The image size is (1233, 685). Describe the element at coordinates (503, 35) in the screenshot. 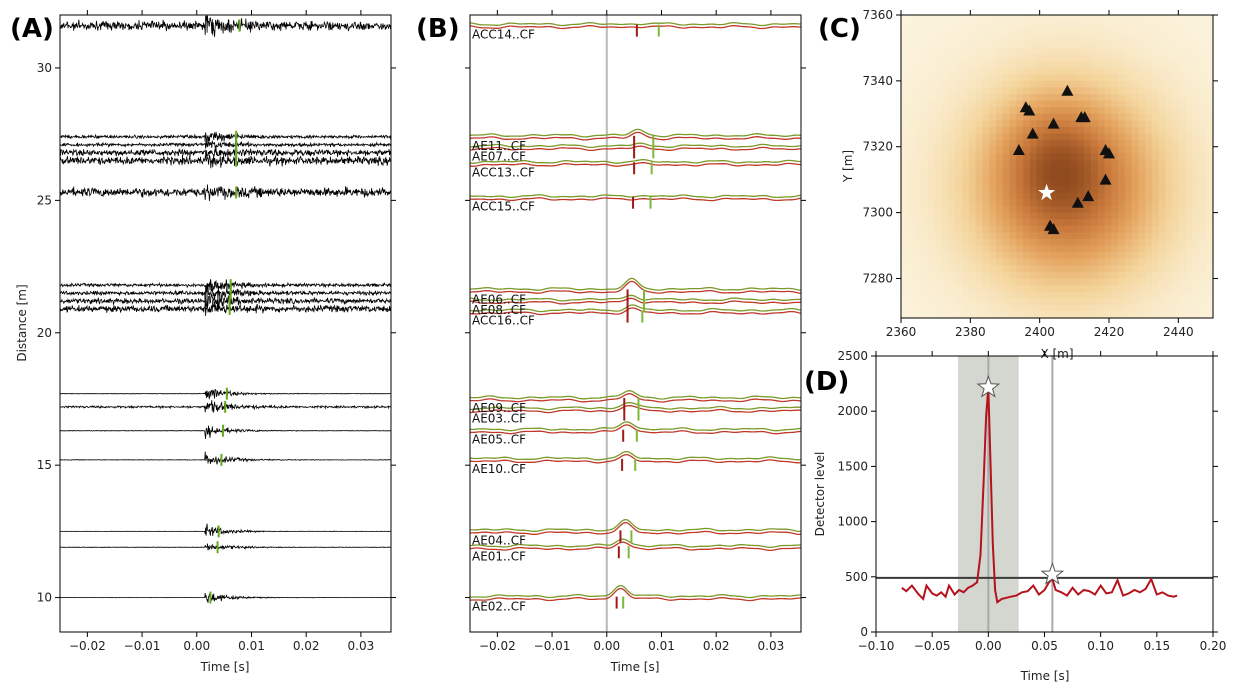

I see `trace-label: ACC14..CF` at that location.